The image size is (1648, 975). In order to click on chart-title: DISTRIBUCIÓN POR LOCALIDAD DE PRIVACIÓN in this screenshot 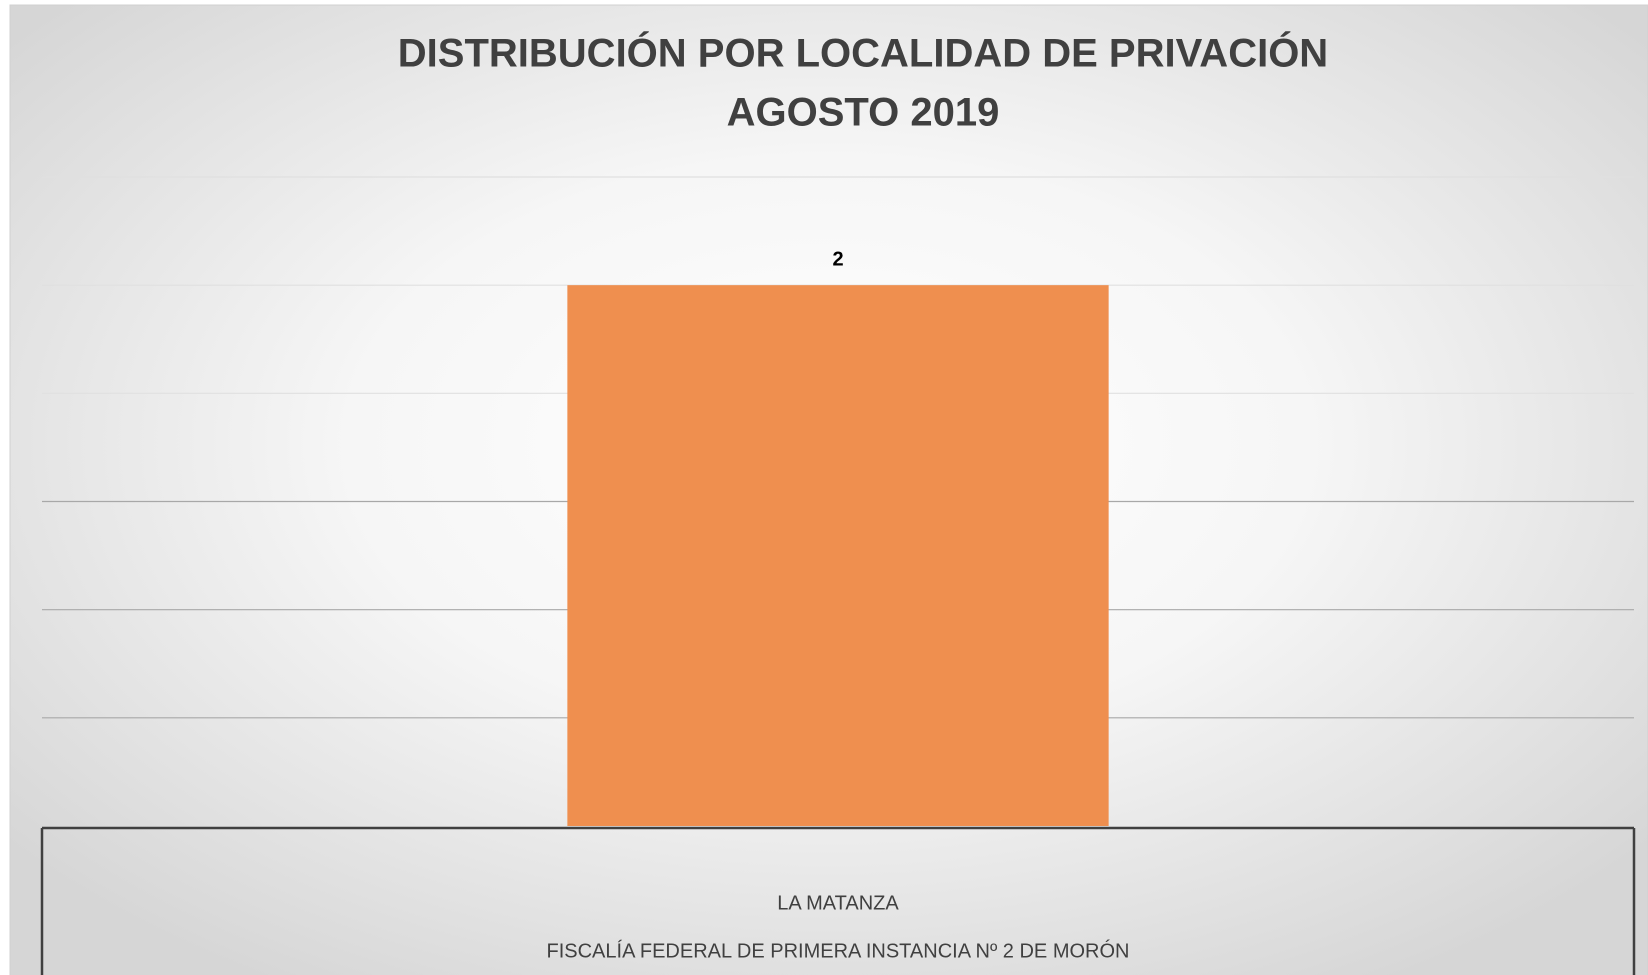, I will do `click(863, 53)`.